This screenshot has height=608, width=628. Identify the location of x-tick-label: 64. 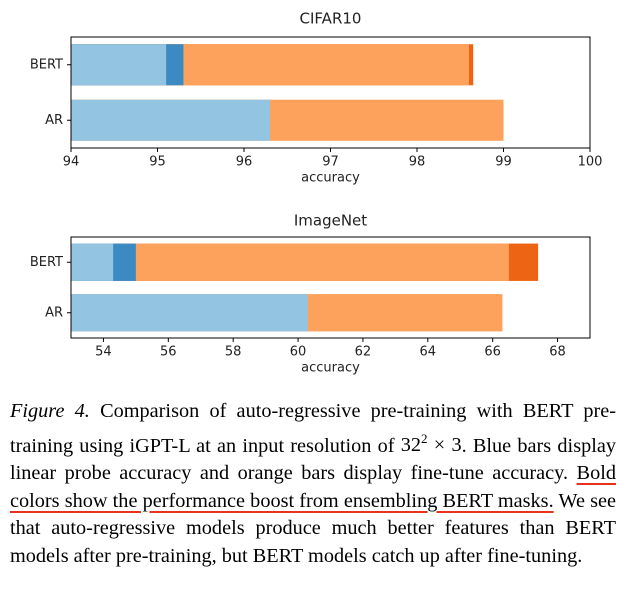
(428, 352).